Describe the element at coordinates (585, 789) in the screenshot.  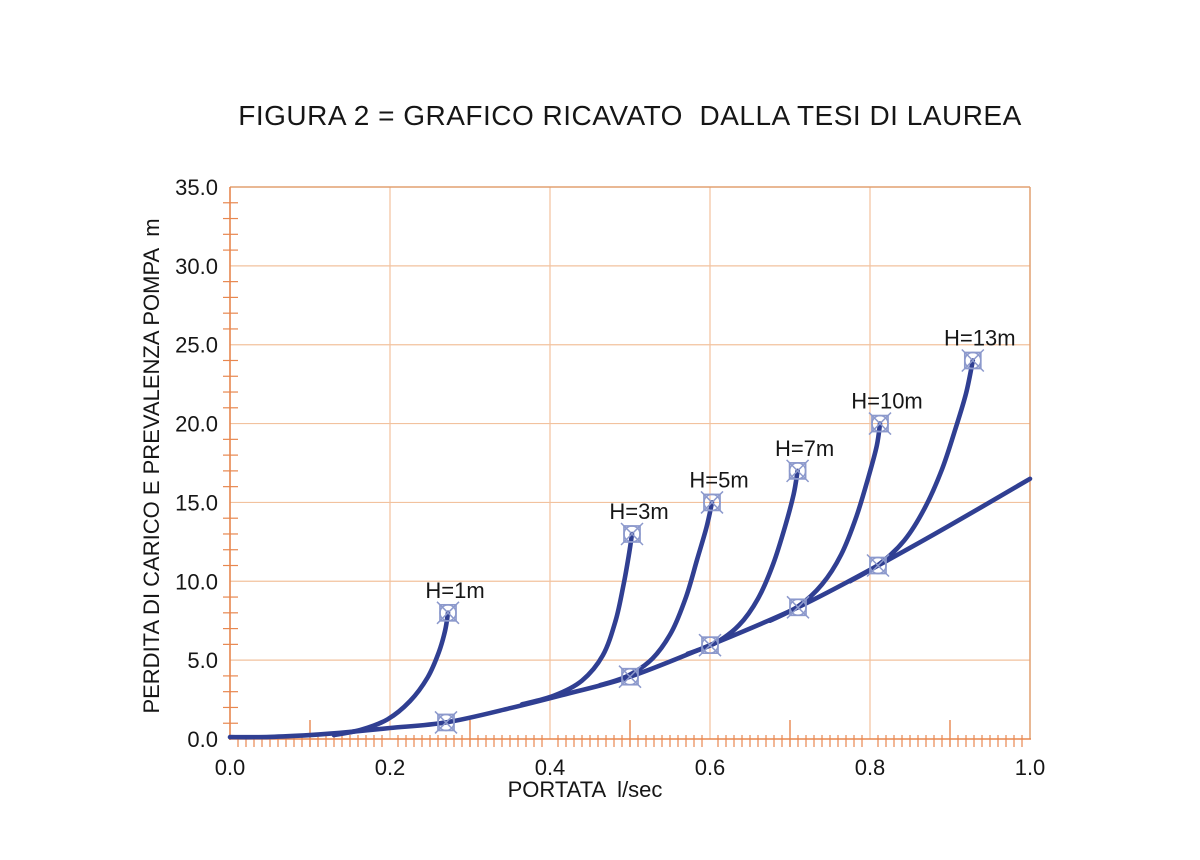
I see `x-axis-title: PORTATA l/sec` at that location.